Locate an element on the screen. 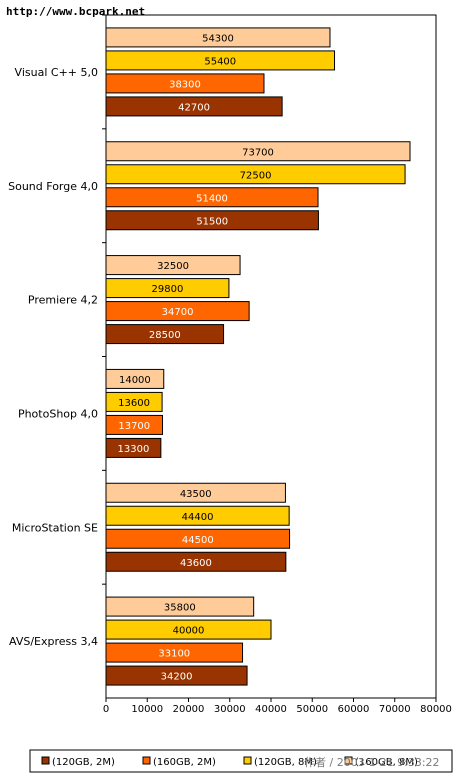 Image resolution: width=458 pixels, height=775 pixels. bar-value-label: 44500 is located at coordinates (198, 540).